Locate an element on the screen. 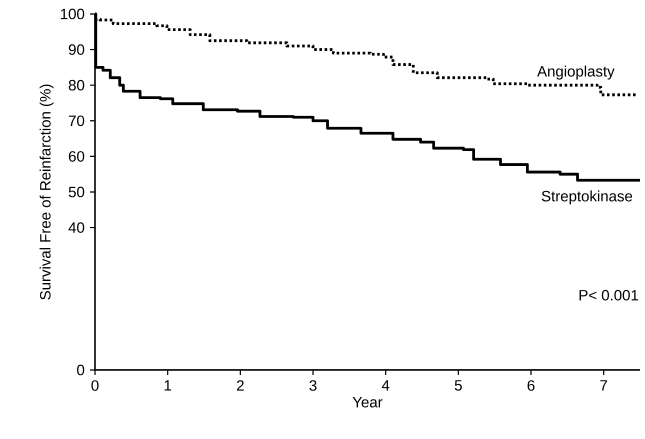 This screenshot has width=645, height=439. x-tick-label: 0 is located at coordinates (95, 385).